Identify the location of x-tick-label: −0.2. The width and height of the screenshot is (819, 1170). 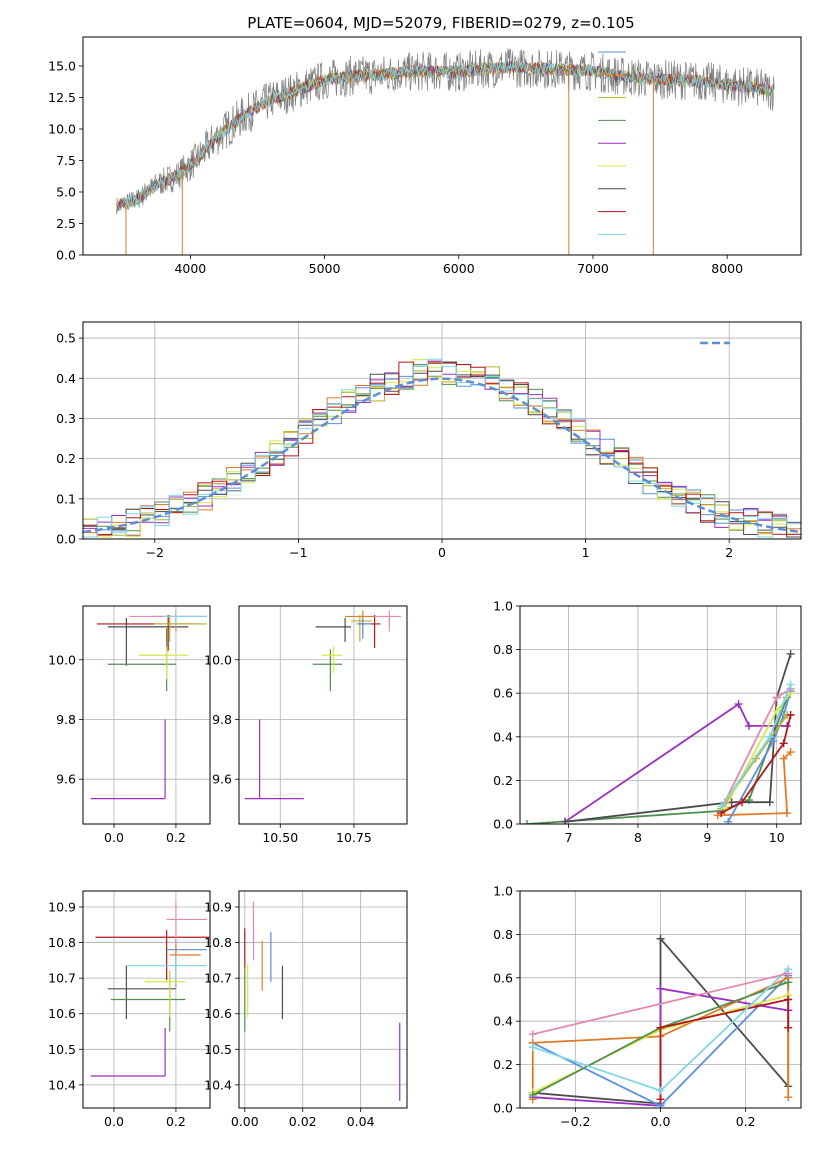
(575, 1121).